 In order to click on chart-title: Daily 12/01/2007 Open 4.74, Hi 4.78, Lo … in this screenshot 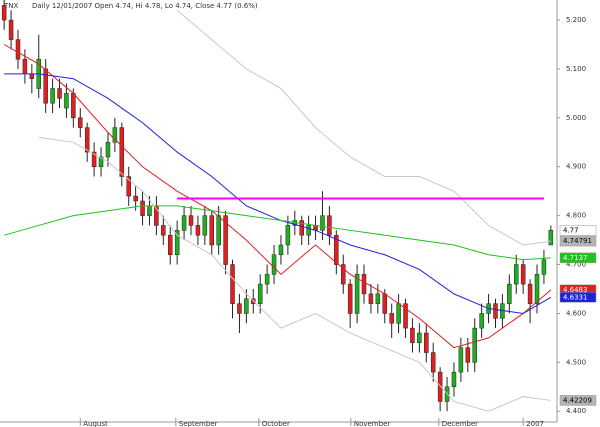, I will do `click(145, 6)`.